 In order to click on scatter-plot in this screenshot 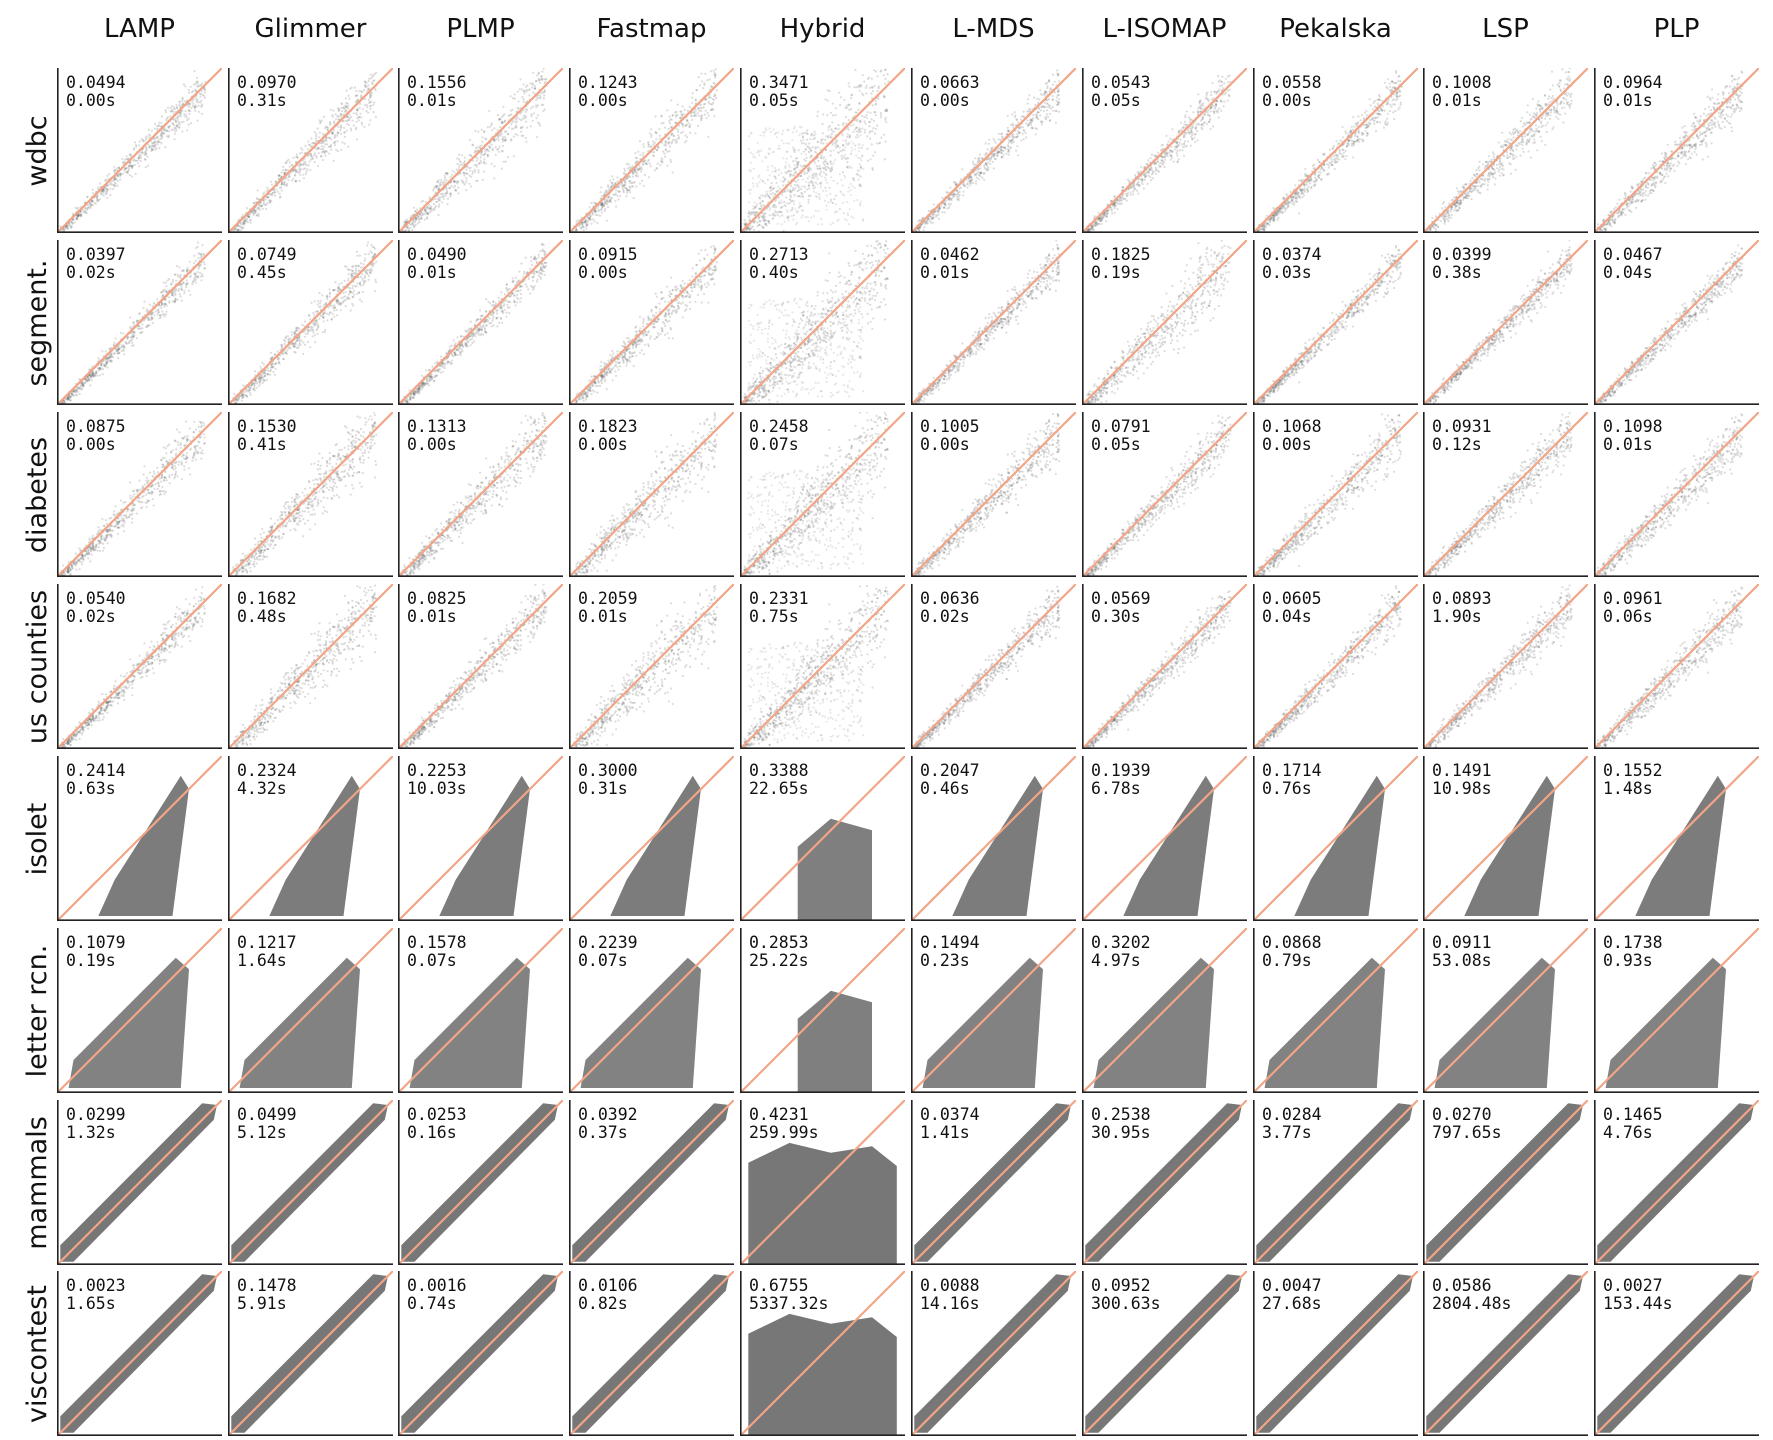, I will do `click(310, 150)`.